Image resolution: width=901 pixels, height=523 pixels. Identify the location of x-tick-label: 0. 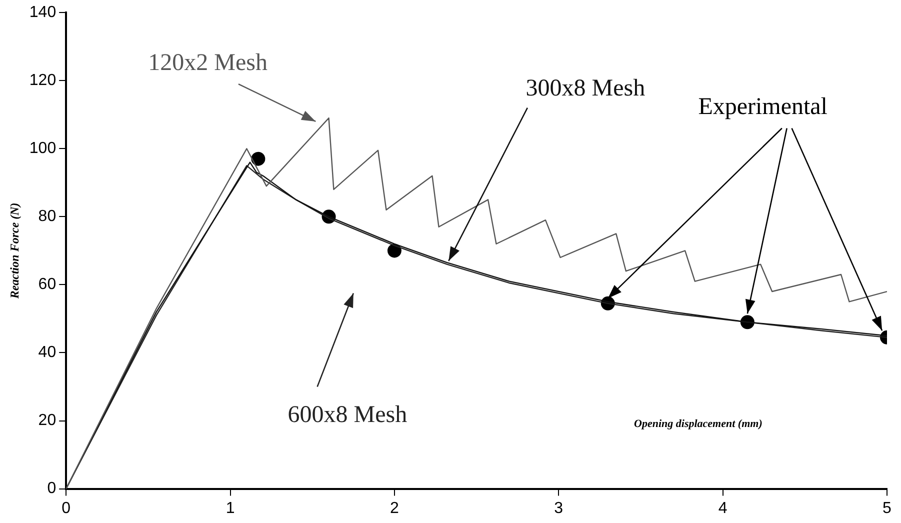
(66, 508).